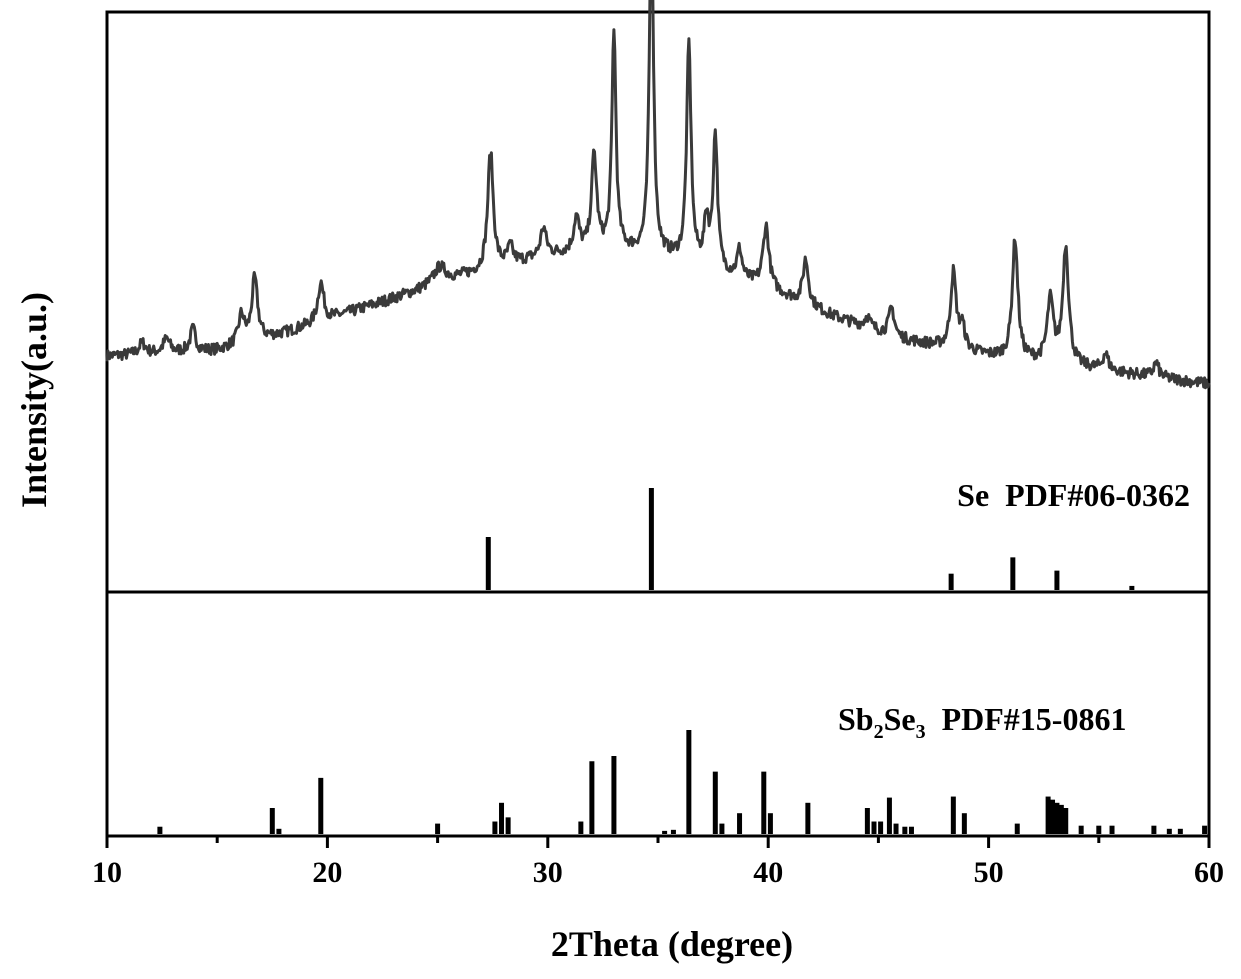  What do you see at coordinates (682, 782) in the screenshot?
I see `sb2se3-reference-sticks` at bounding box center [682, 782].